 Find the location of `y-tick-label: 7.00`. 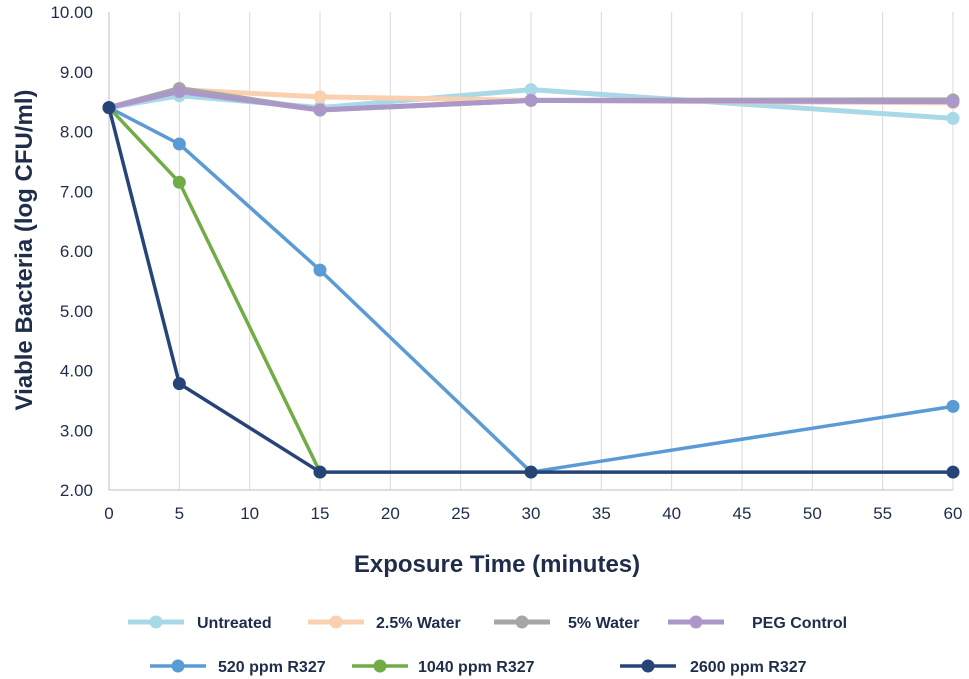

y-tick-label: 7.00 is located at coordinates (76, 191).